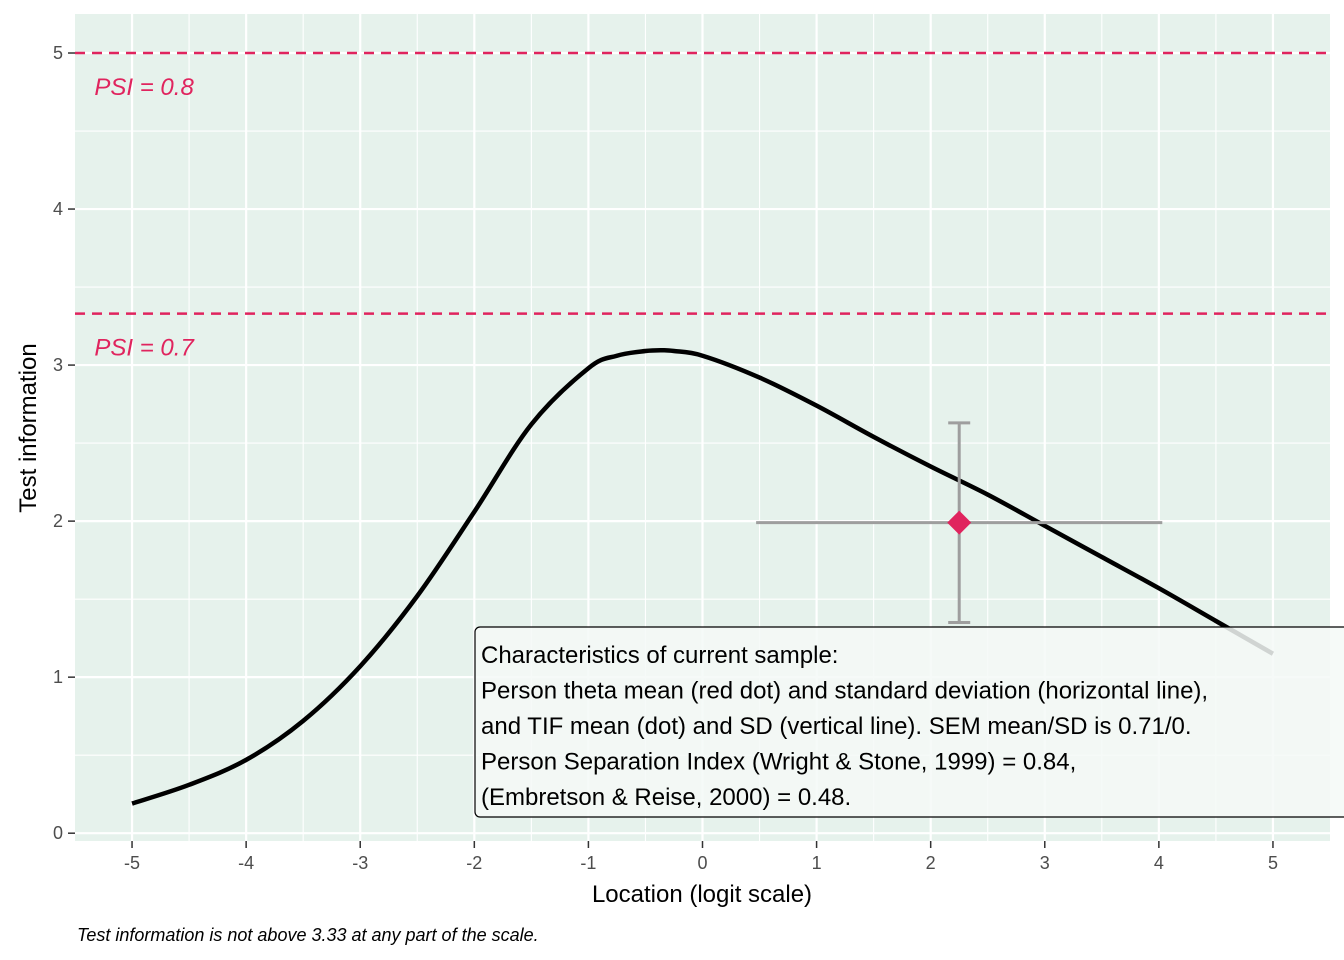  What do you see at coordinates (360, 863) in the screenshot?
I see `x-tick-label: -3` at bounding box center [360, 863].